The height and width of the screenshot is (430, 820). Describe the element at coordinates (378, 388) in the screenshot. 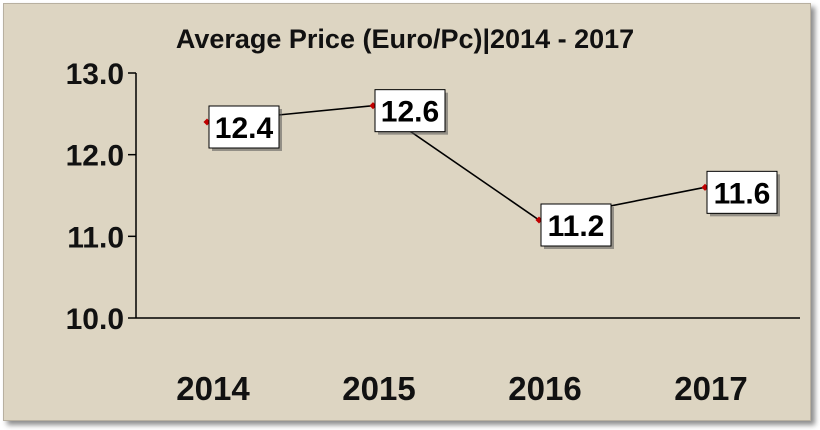

I see `x-tick-label: 2015` at that location.